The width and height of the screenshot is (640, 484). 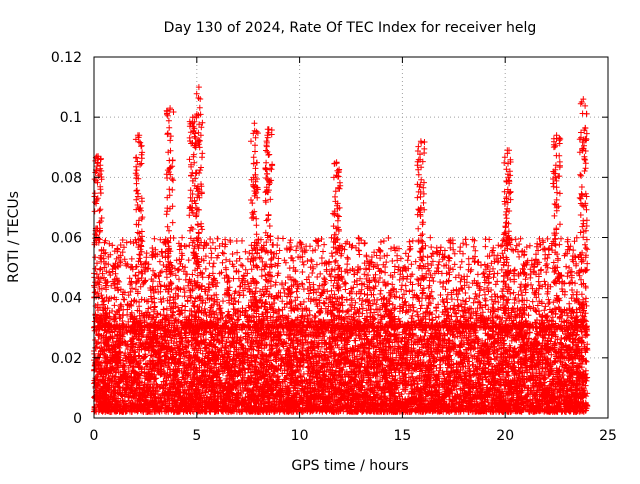 What do you see at coordinates (66, 299) in the screenshot?
I see `y-tick-label: 0.04` at bounding box center [66, 299].